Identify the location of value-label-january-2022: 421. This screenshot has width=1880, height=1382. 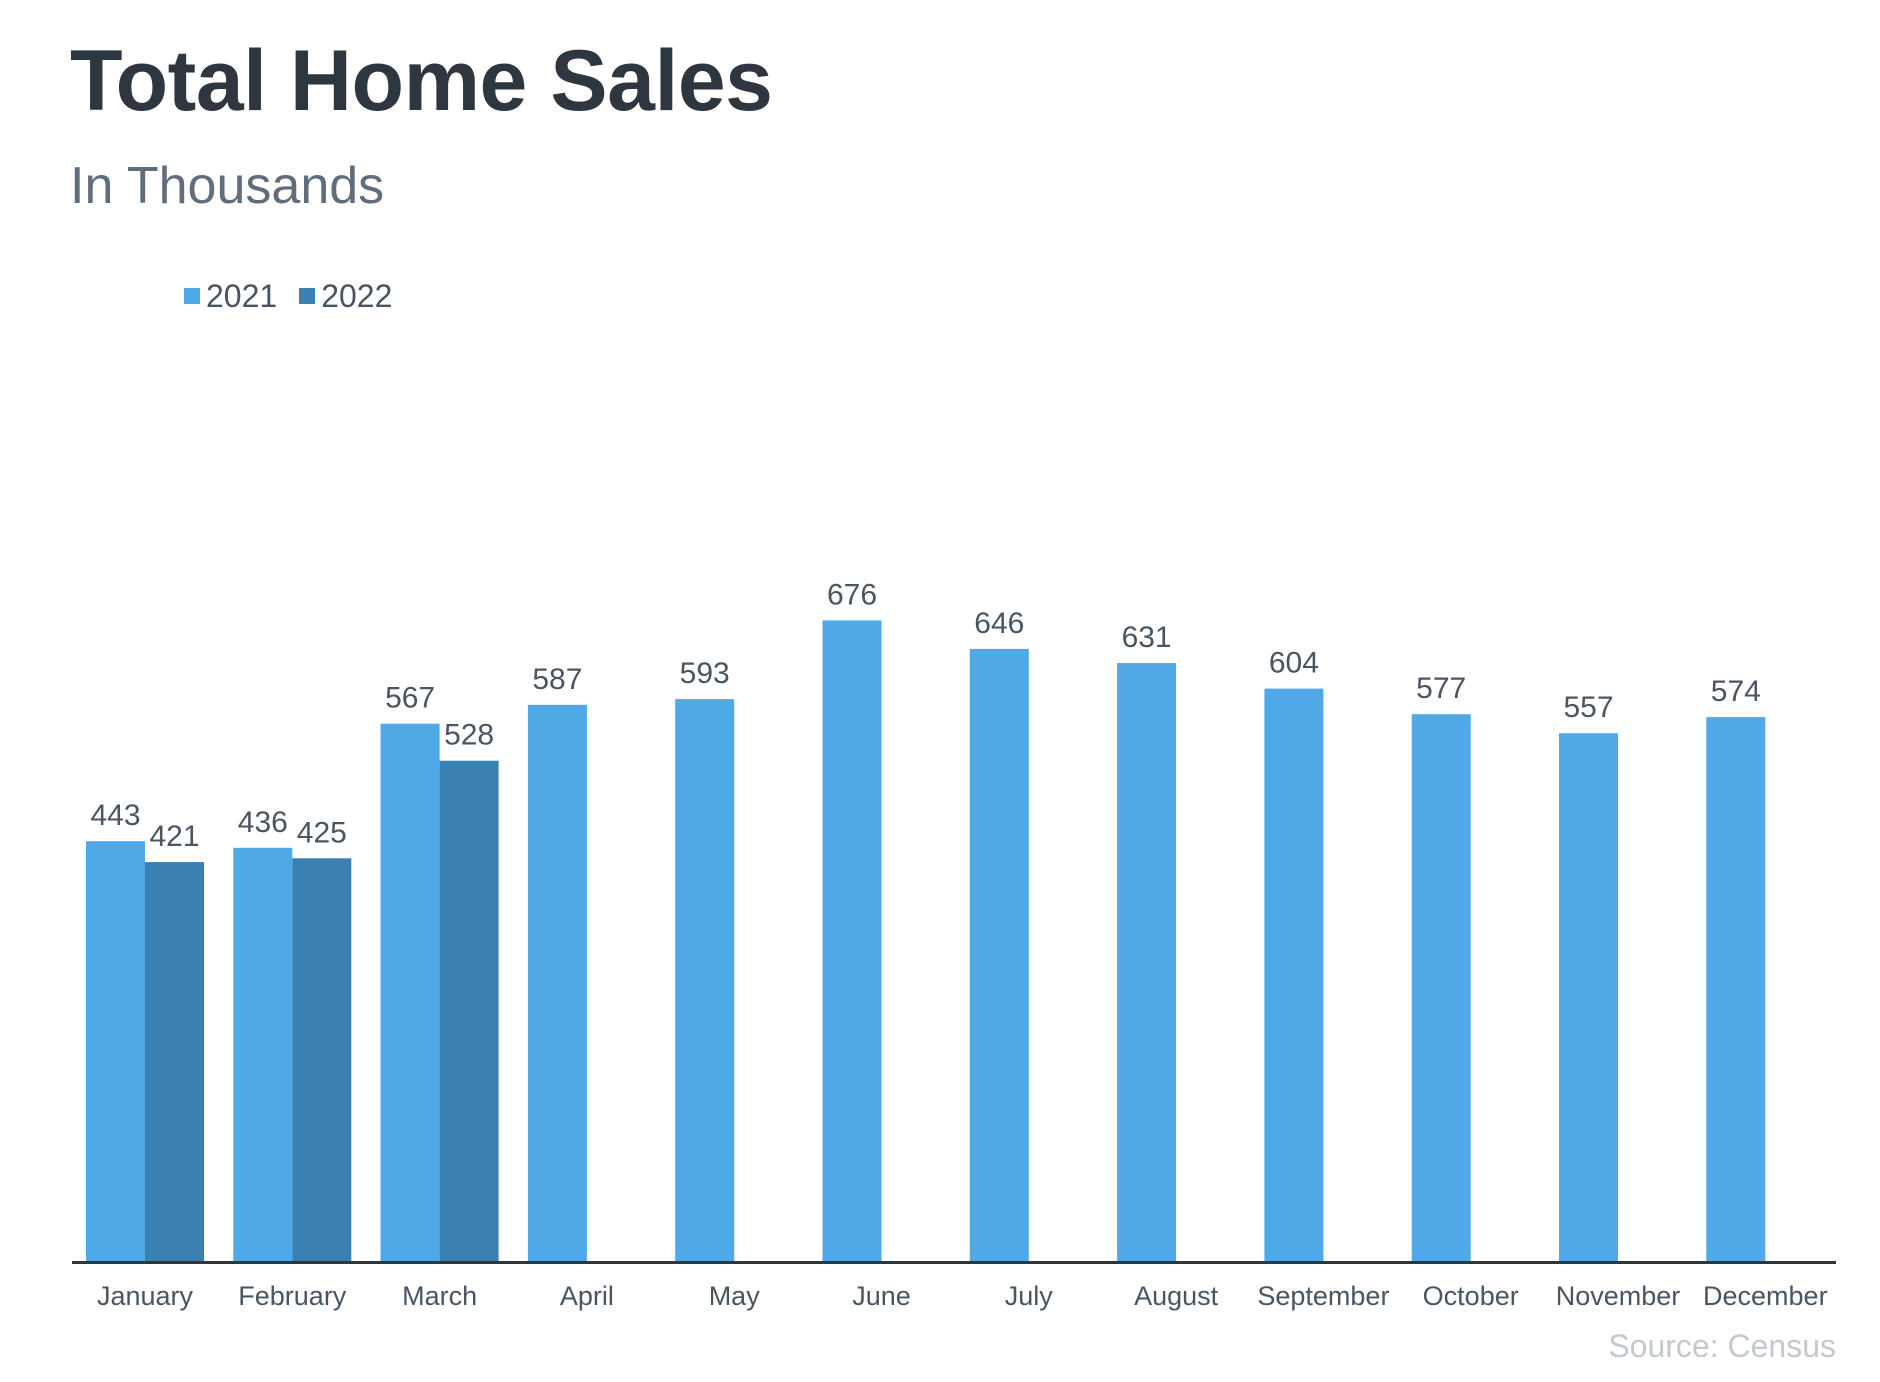
(174, 836).